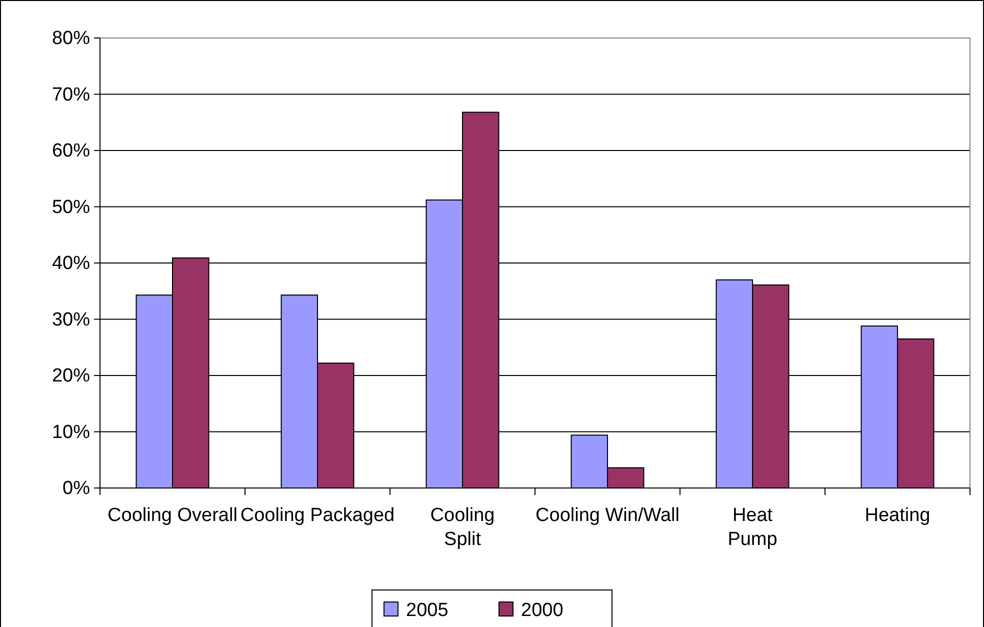  I want to click on x-tick-label: Heat Pump, so click(753, 527).